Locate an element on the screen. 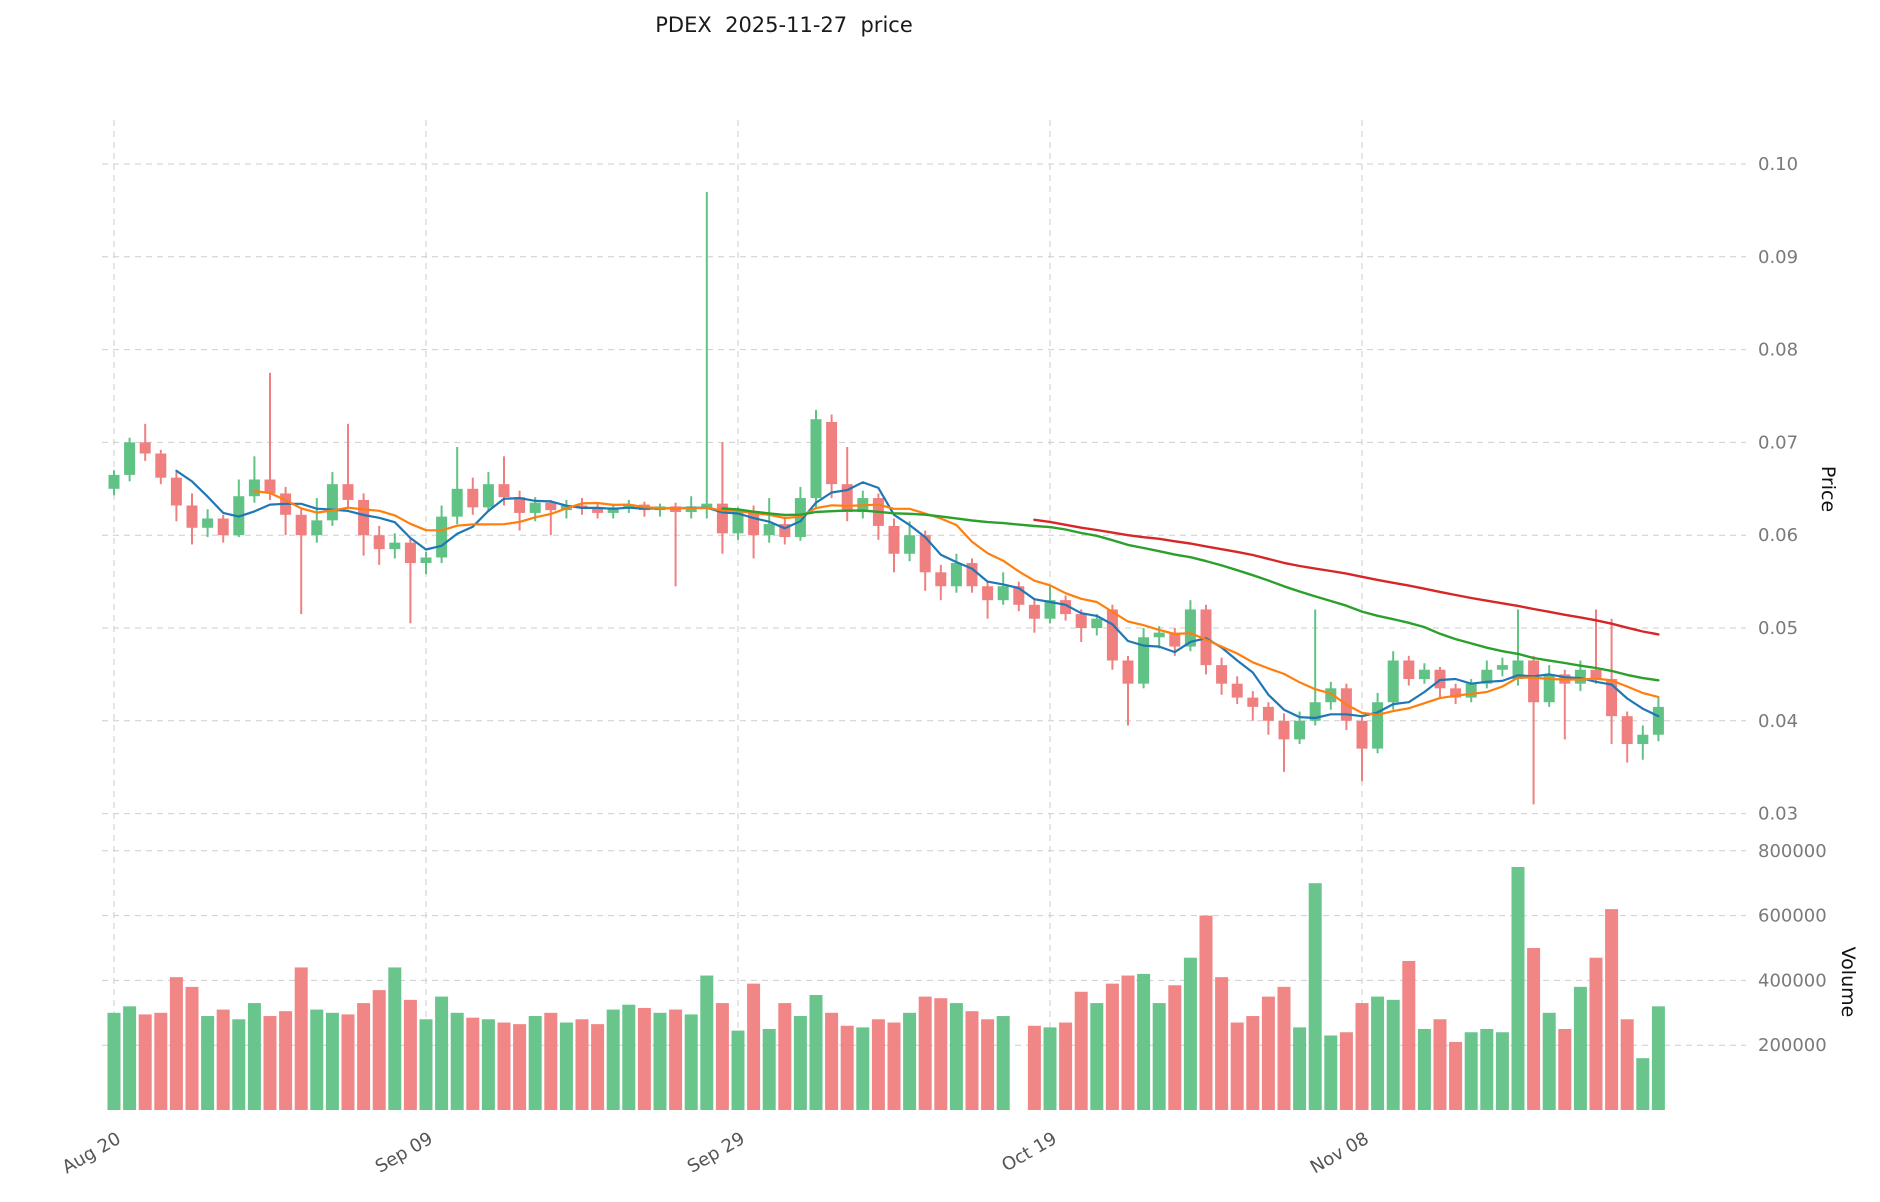 Image resolution: width=1880 pixels, height=1202 pixels. ma-line-ma60 is located at coordinates (1346, 577).